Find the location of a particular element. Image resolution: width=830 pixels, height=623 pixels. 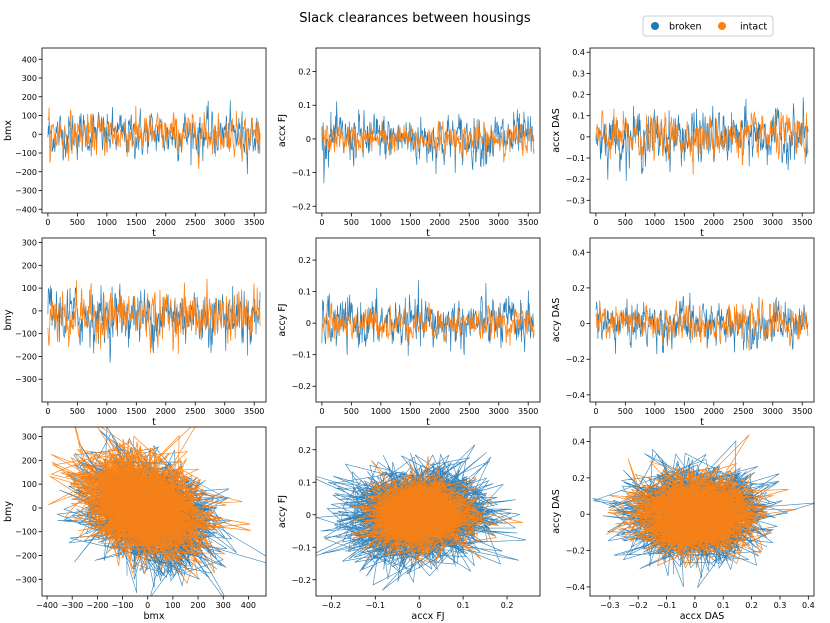

legend-label-intact: intact is located at coordinates (753, 27).